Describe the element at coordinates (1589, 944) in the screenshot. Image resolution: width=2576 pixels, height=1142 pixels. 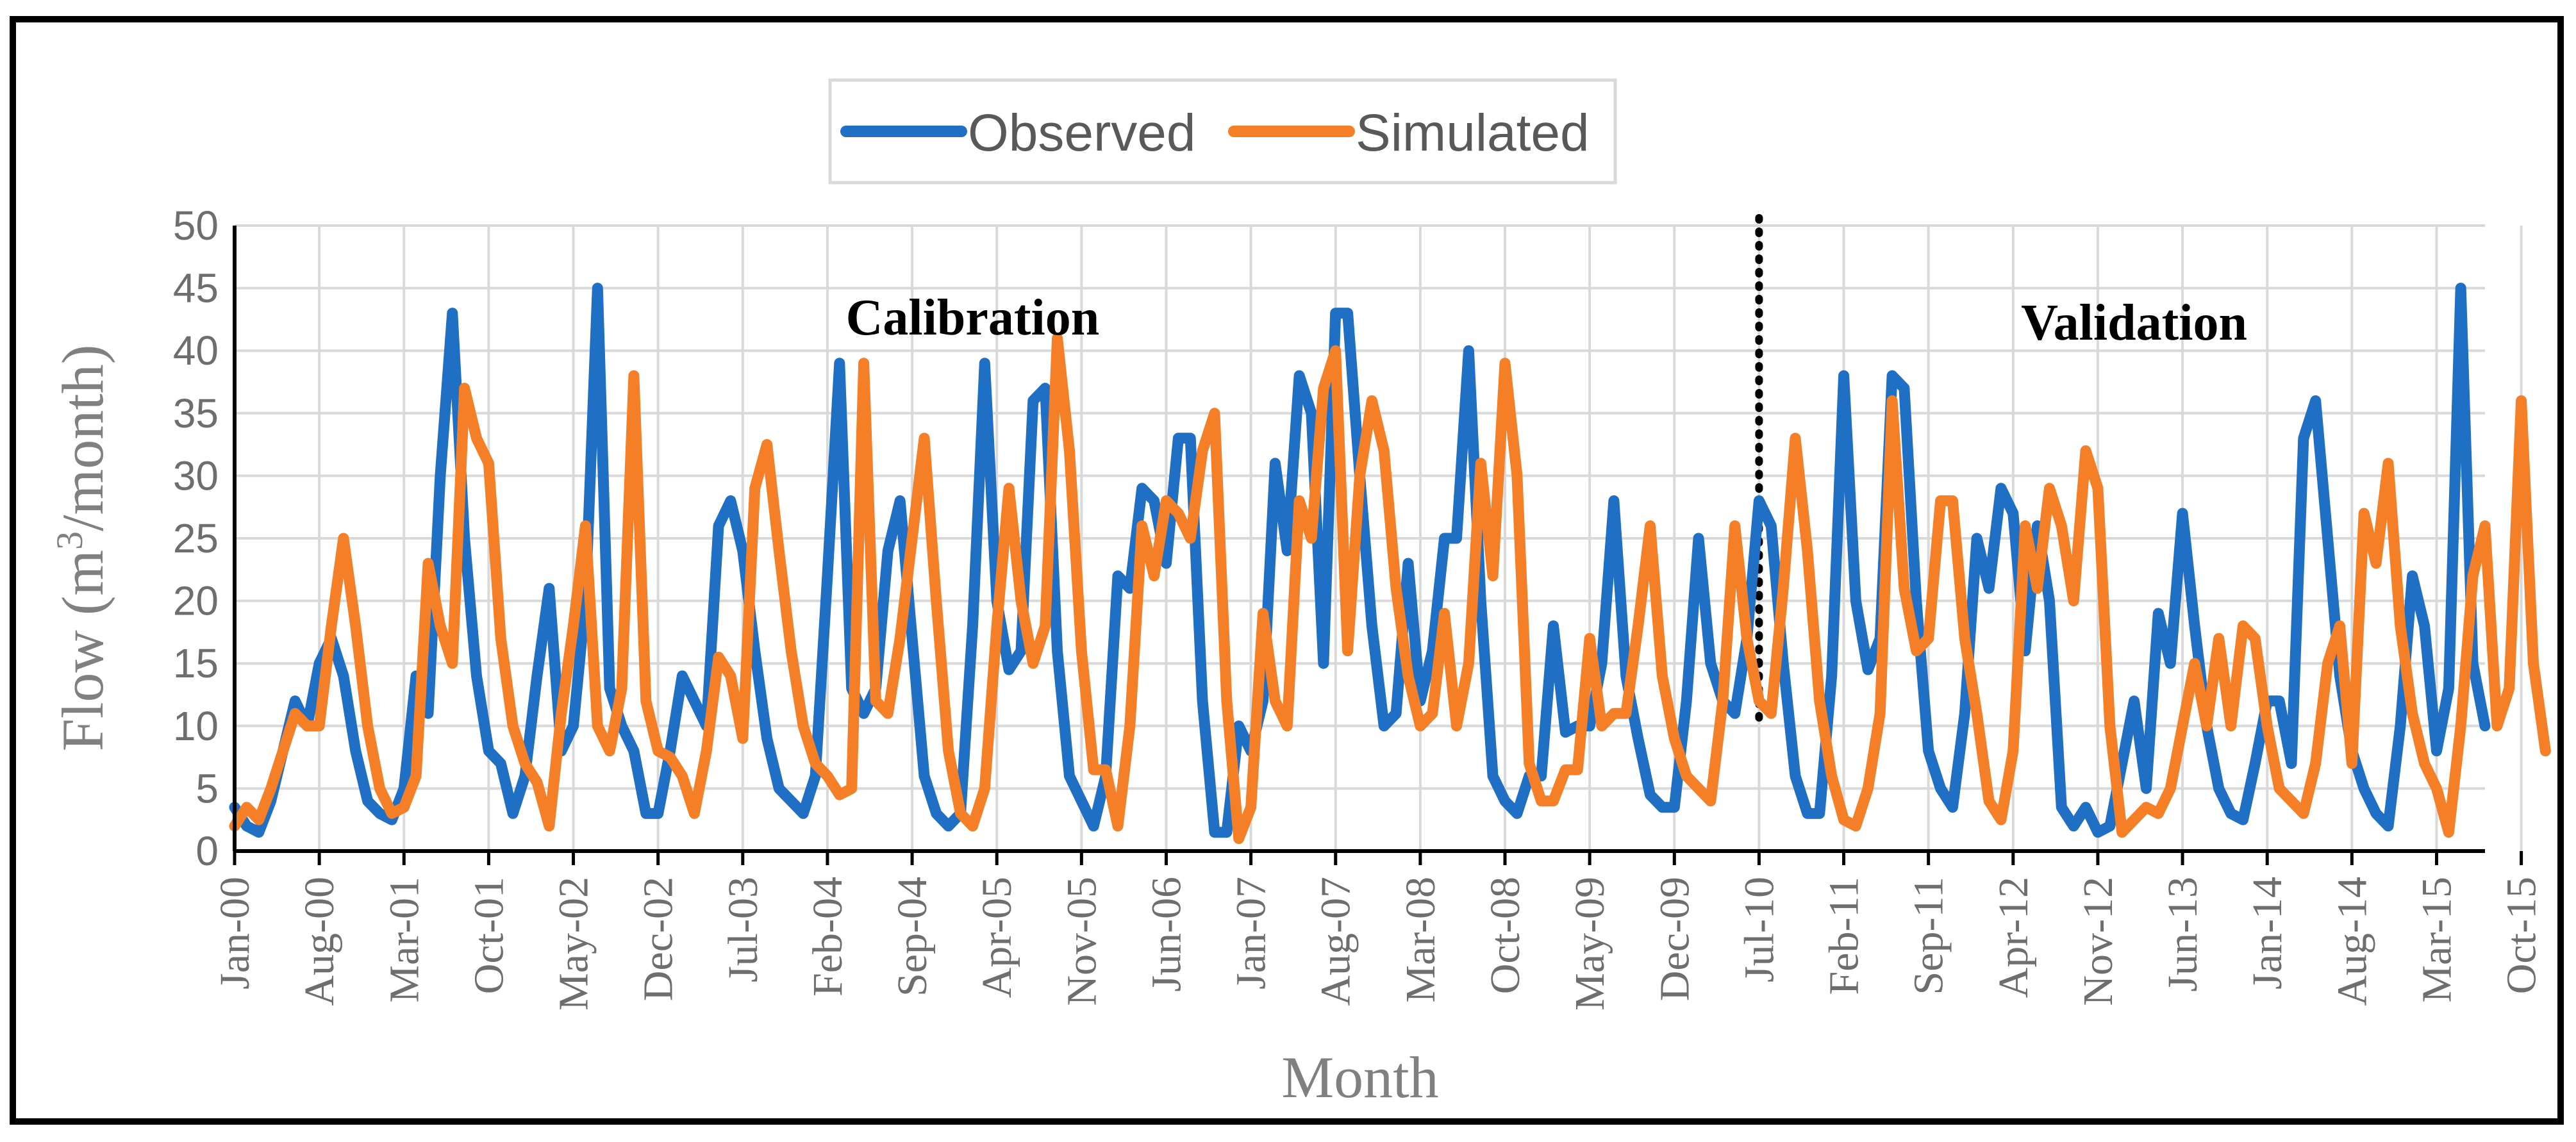
I see `x-tick-label-May-09: May-09` at that location.